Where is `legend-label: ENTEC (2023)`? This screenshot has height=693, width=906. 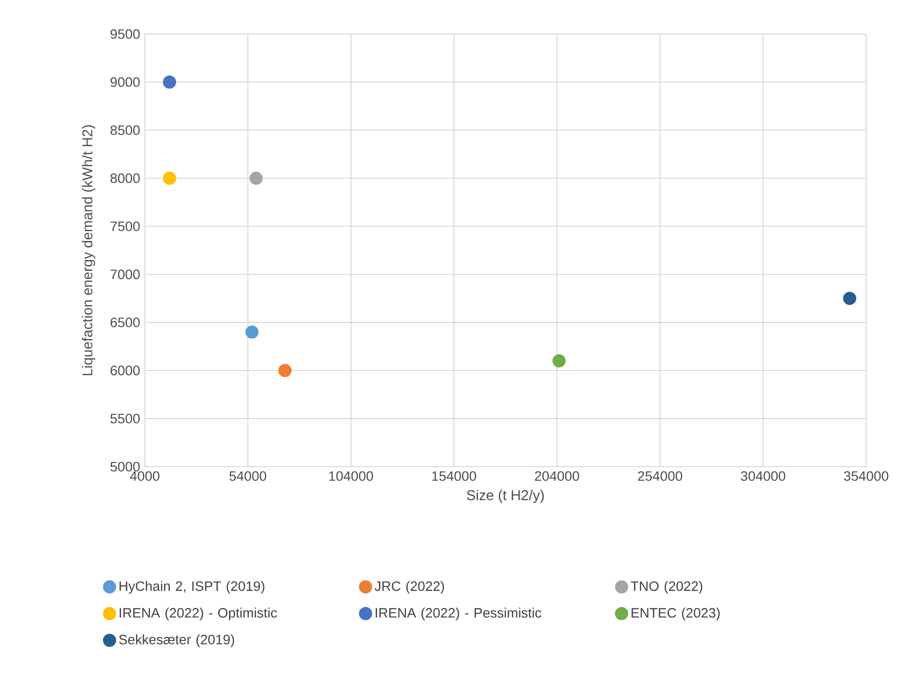
legend-label: ENTEC (2023) is located at coordinates (676, 614).